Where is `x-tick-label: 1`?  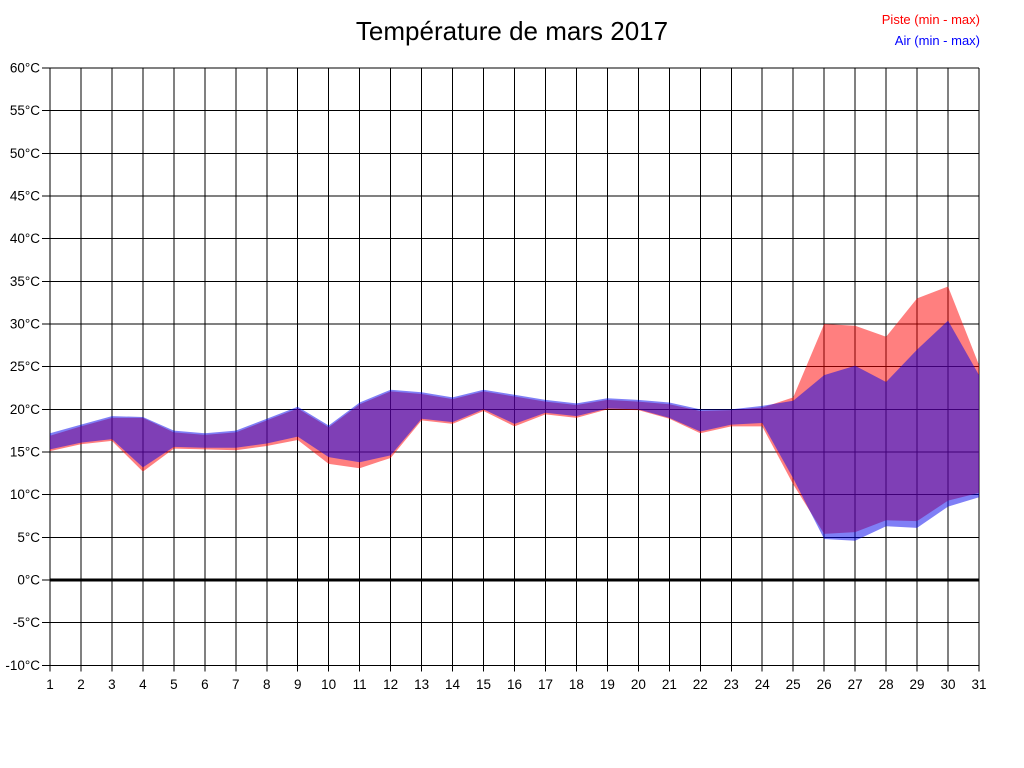
x-tick-label: 1 is located at coordinates (50, 684).